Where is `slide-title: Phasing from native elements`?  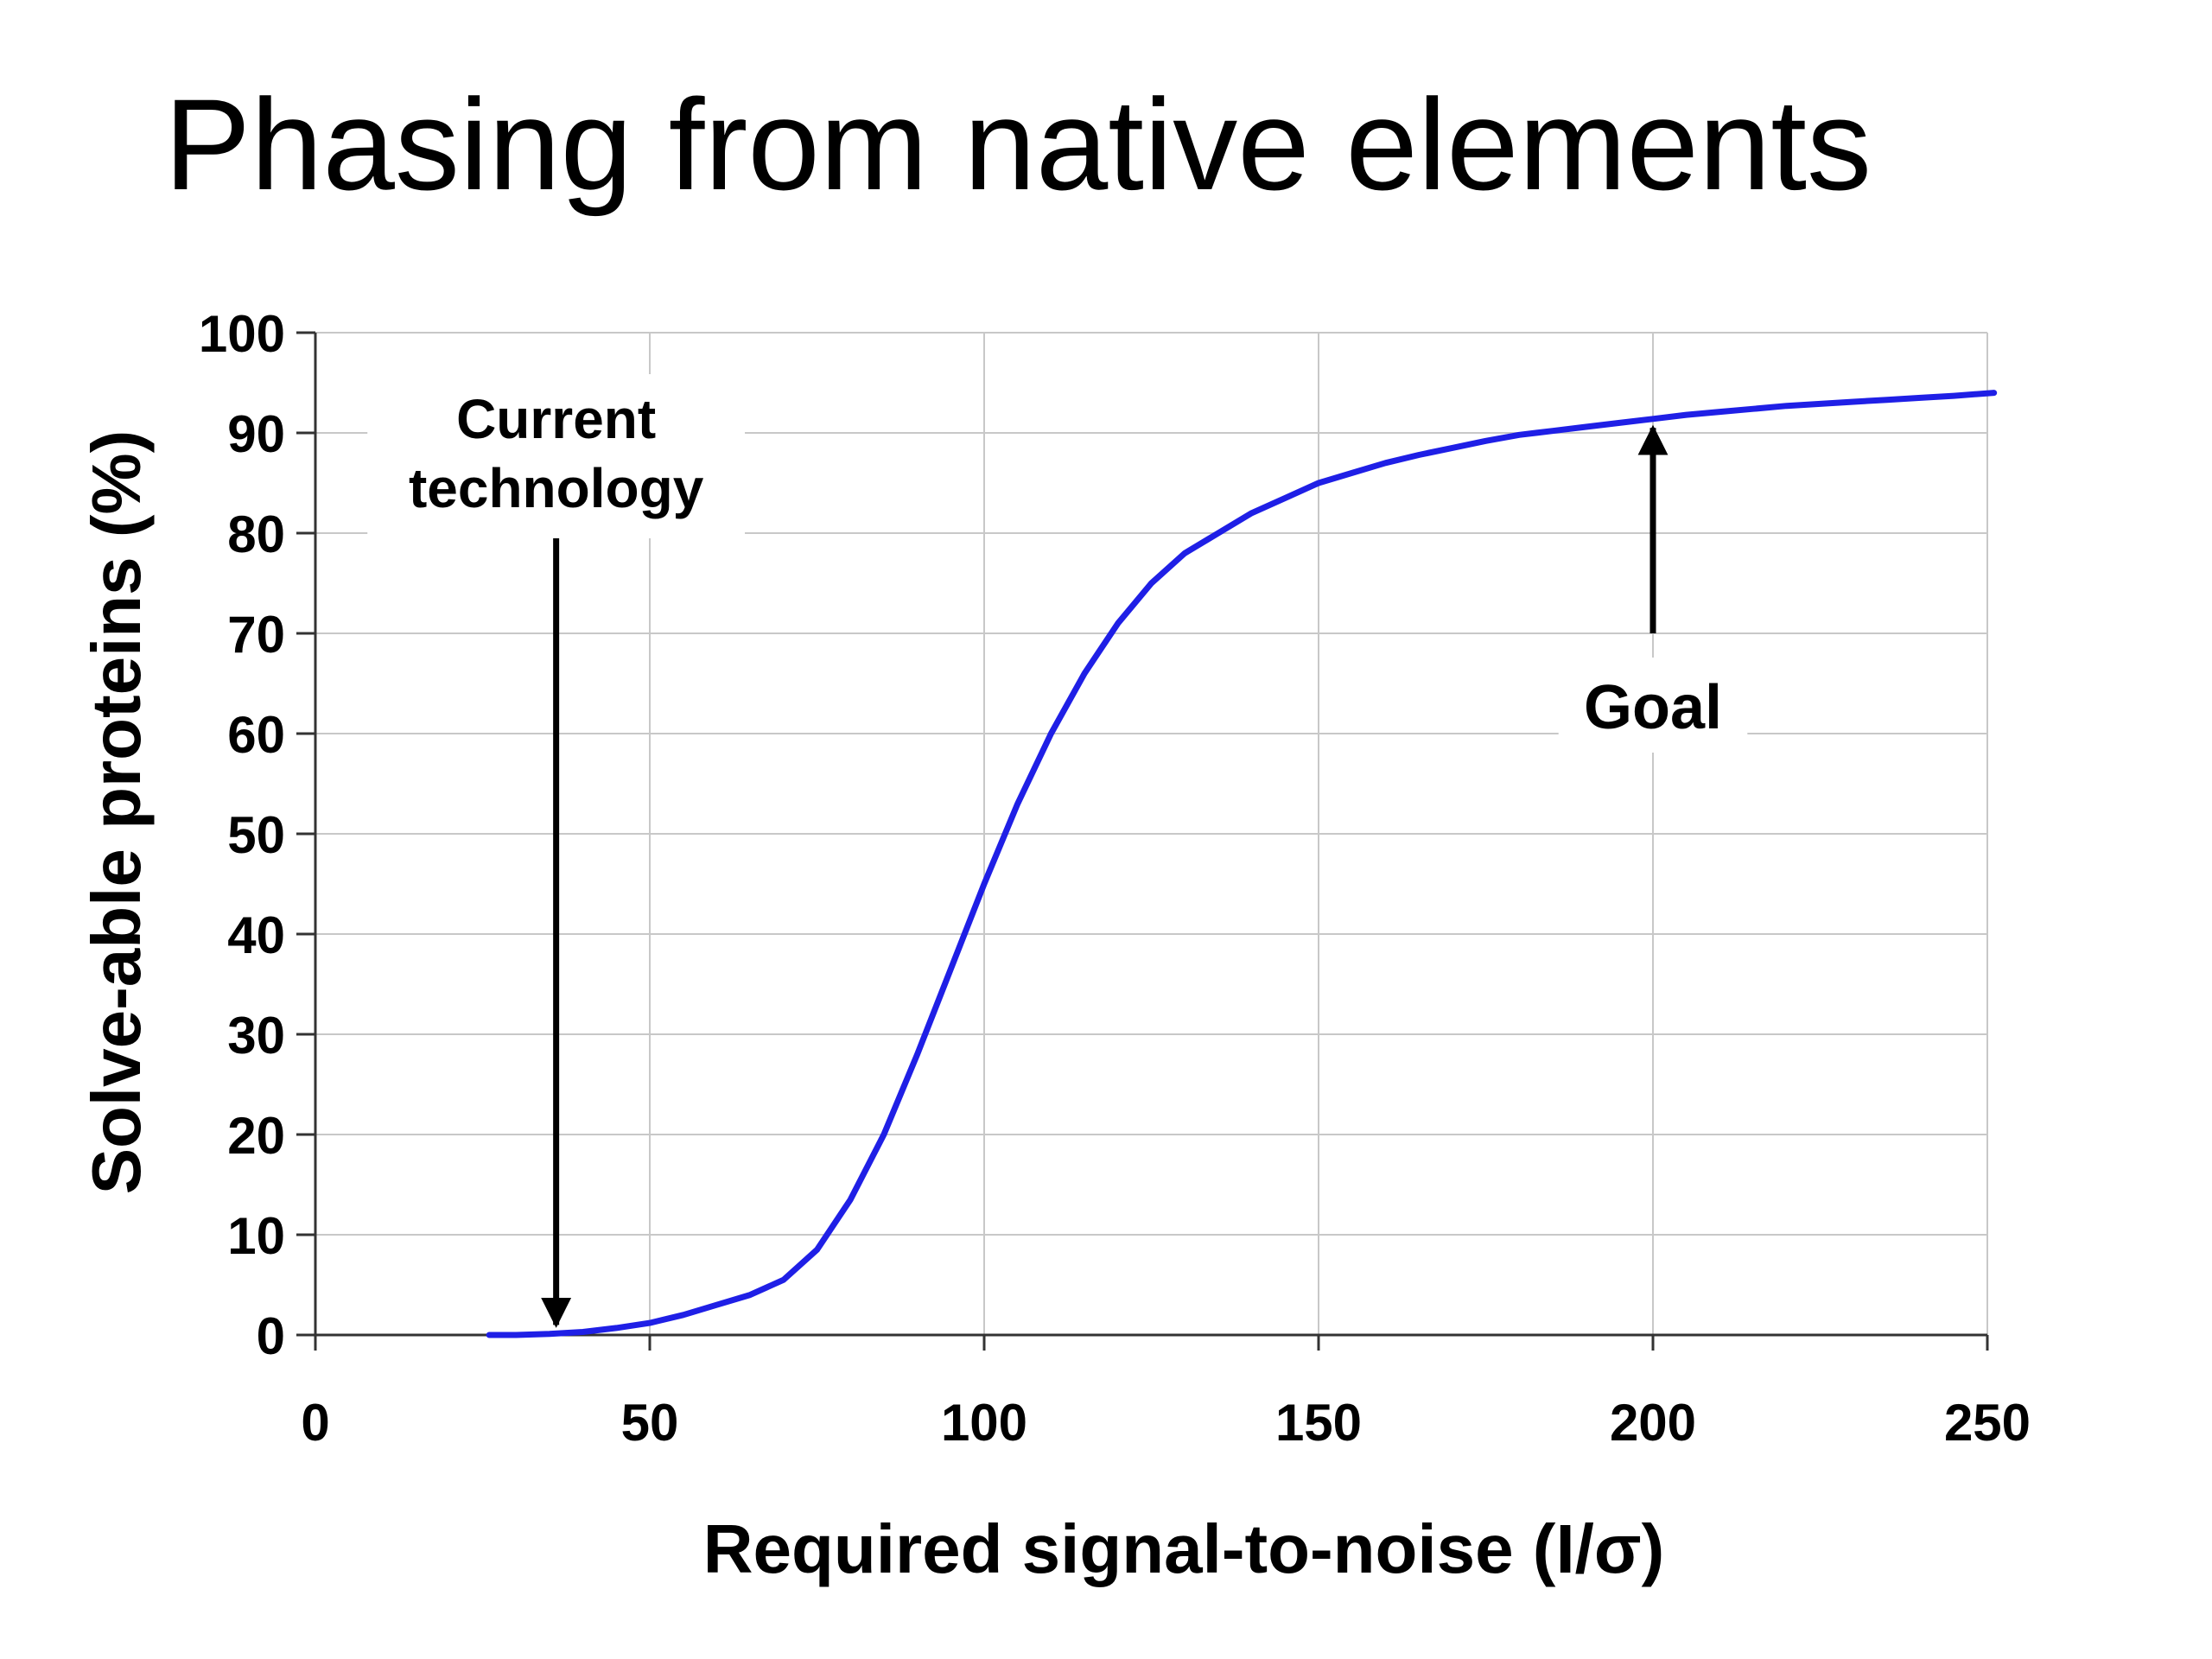
slide-title: Phasing from native elements is located at coordinates (1018, 144).